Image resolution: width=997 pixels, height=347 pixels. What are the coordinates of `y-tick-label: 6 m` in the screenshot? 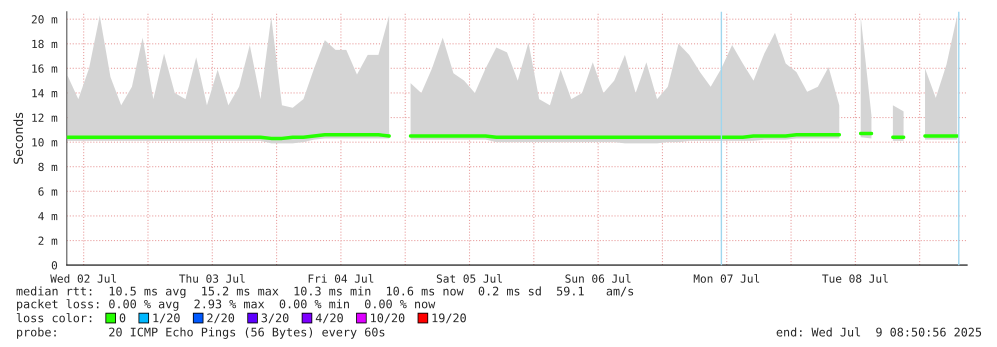 It's located at (48, 191).